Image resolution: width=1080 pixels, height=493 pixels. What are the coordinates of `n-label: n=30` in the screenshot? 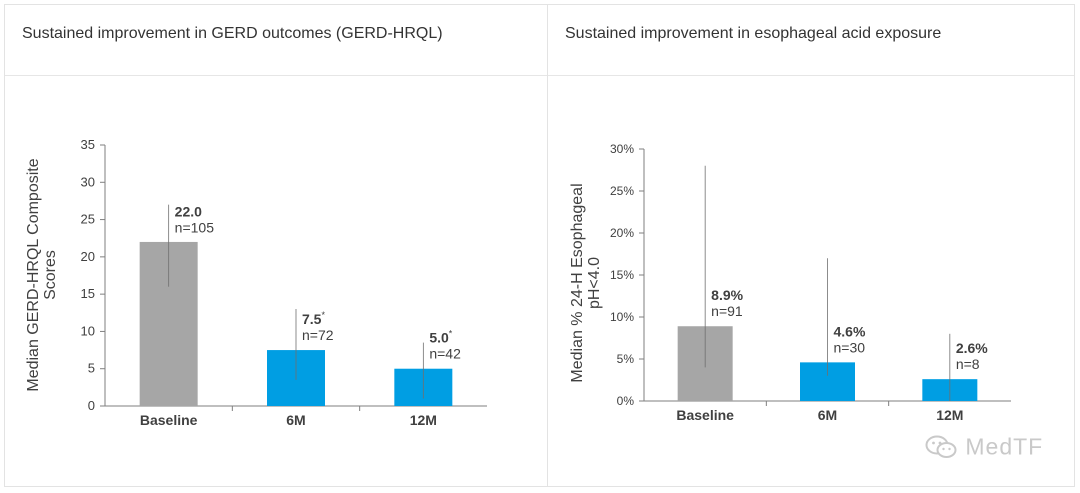 It's located at (850, 347).